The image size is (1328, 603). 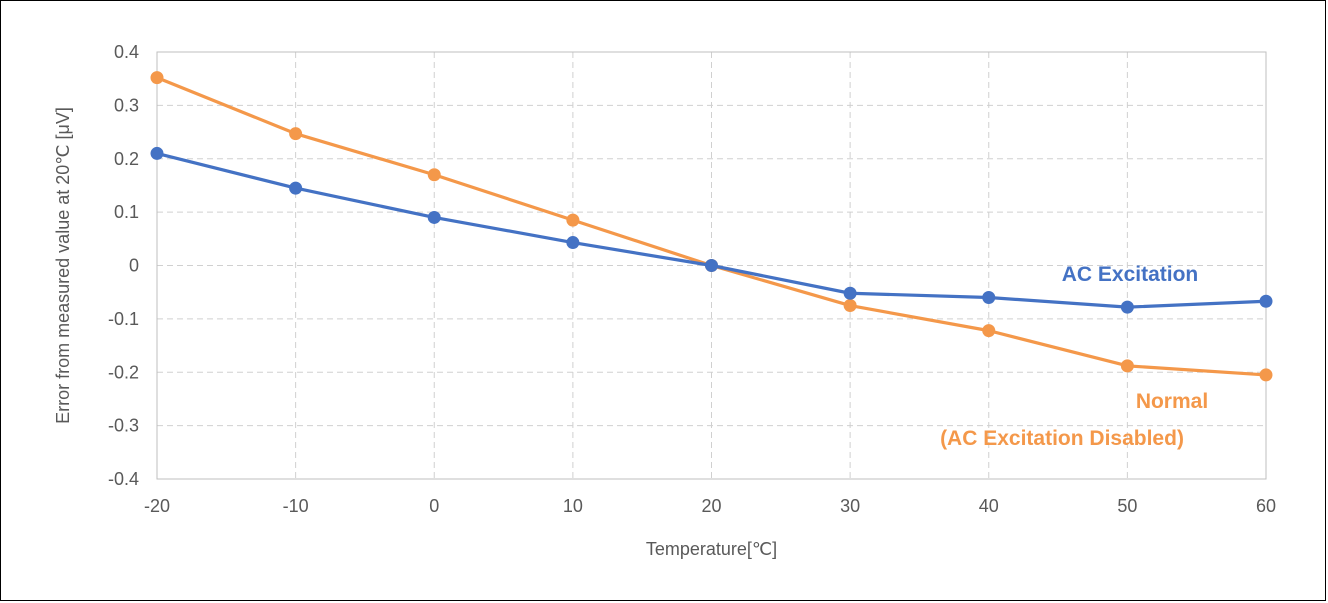 What do you see at coordinates (1127, 506) in the screenshot?
I see `x-tick-label: 50` at bounding box center [1127, 506].